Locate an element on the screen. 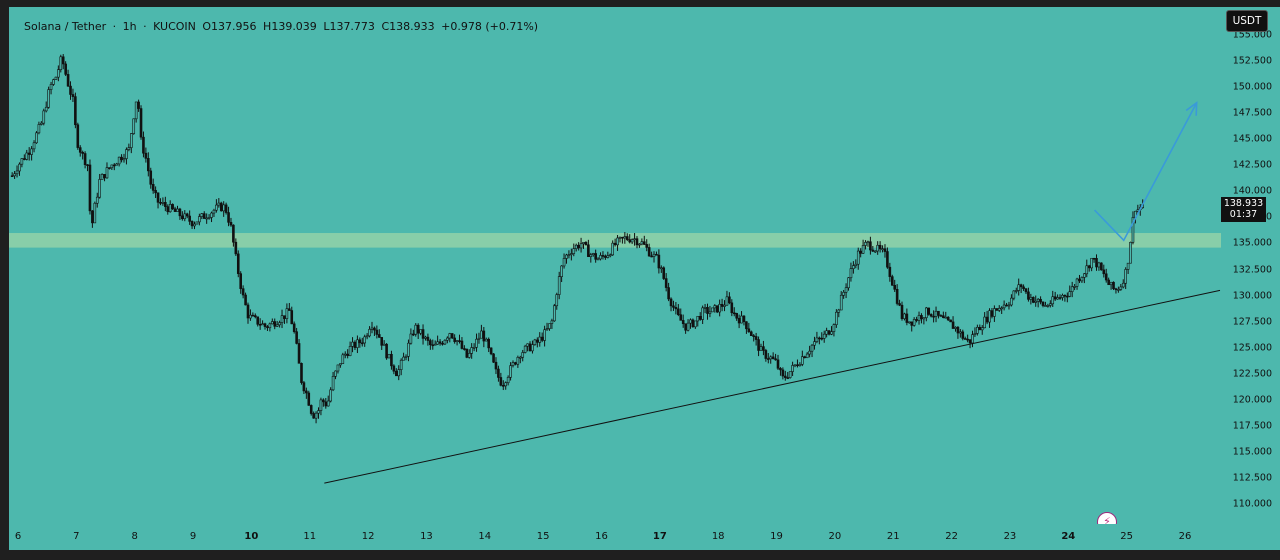 The image size is (1280, 560). symbol-name: Solana / Tether is located at coordinates (65, 26).